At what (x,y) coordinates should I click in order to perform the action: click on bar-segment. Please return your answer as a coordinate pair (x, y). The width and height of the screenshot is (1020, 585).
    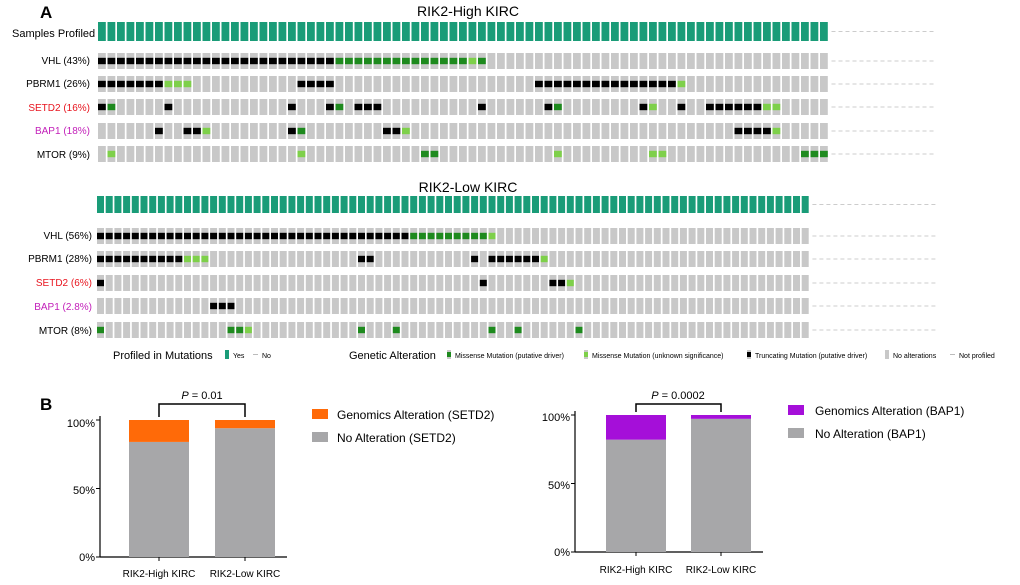
    Looking at the image, I should click on (245, 424).